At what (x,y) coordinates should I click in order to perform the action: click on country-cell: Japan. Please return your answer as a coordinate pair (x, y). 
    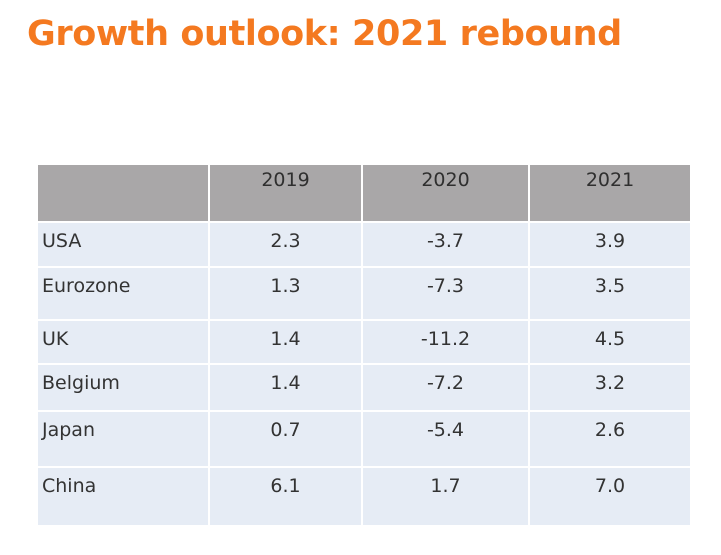
    Looking at the image, I should click on (123, 439).